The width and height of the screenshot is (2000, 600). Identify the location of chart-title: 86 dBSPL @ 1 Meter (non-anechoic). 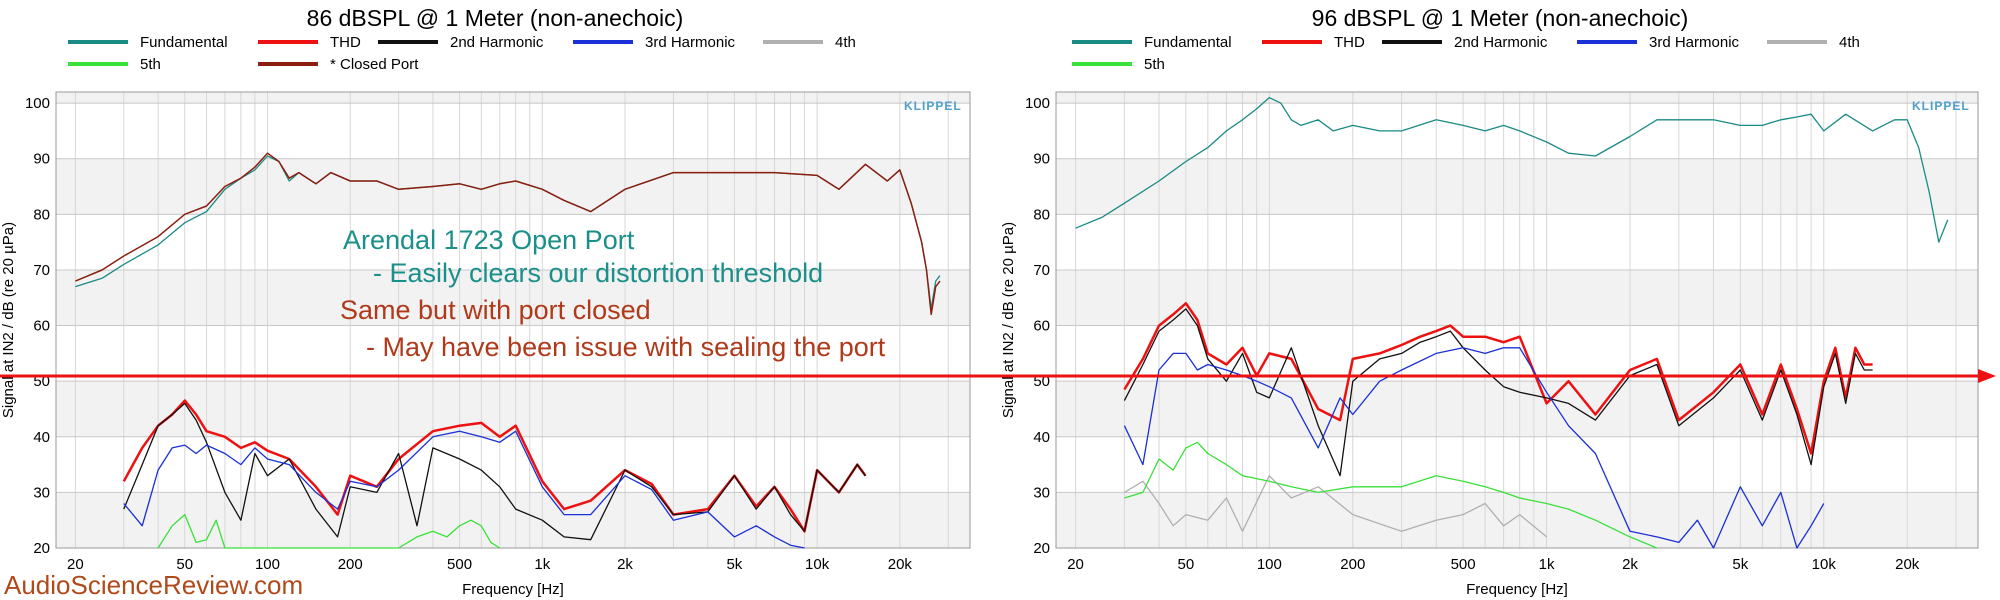
(495, 18).